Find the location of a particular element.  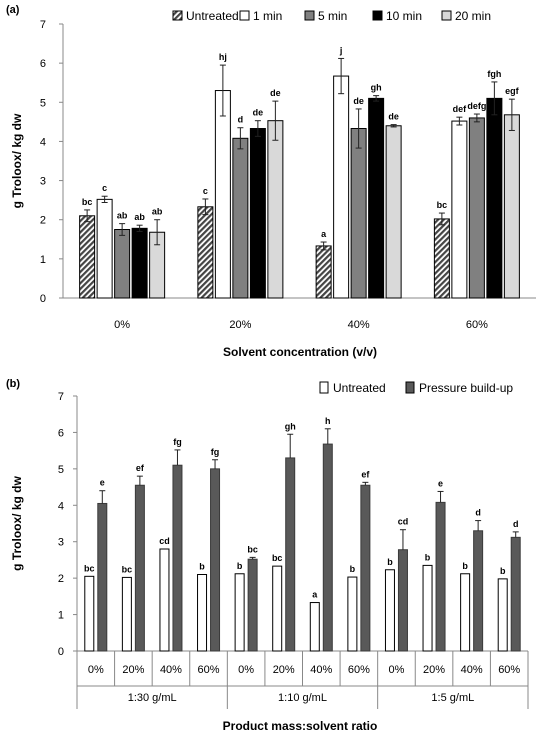

significance-label: h is located at coordinates (328, 421).